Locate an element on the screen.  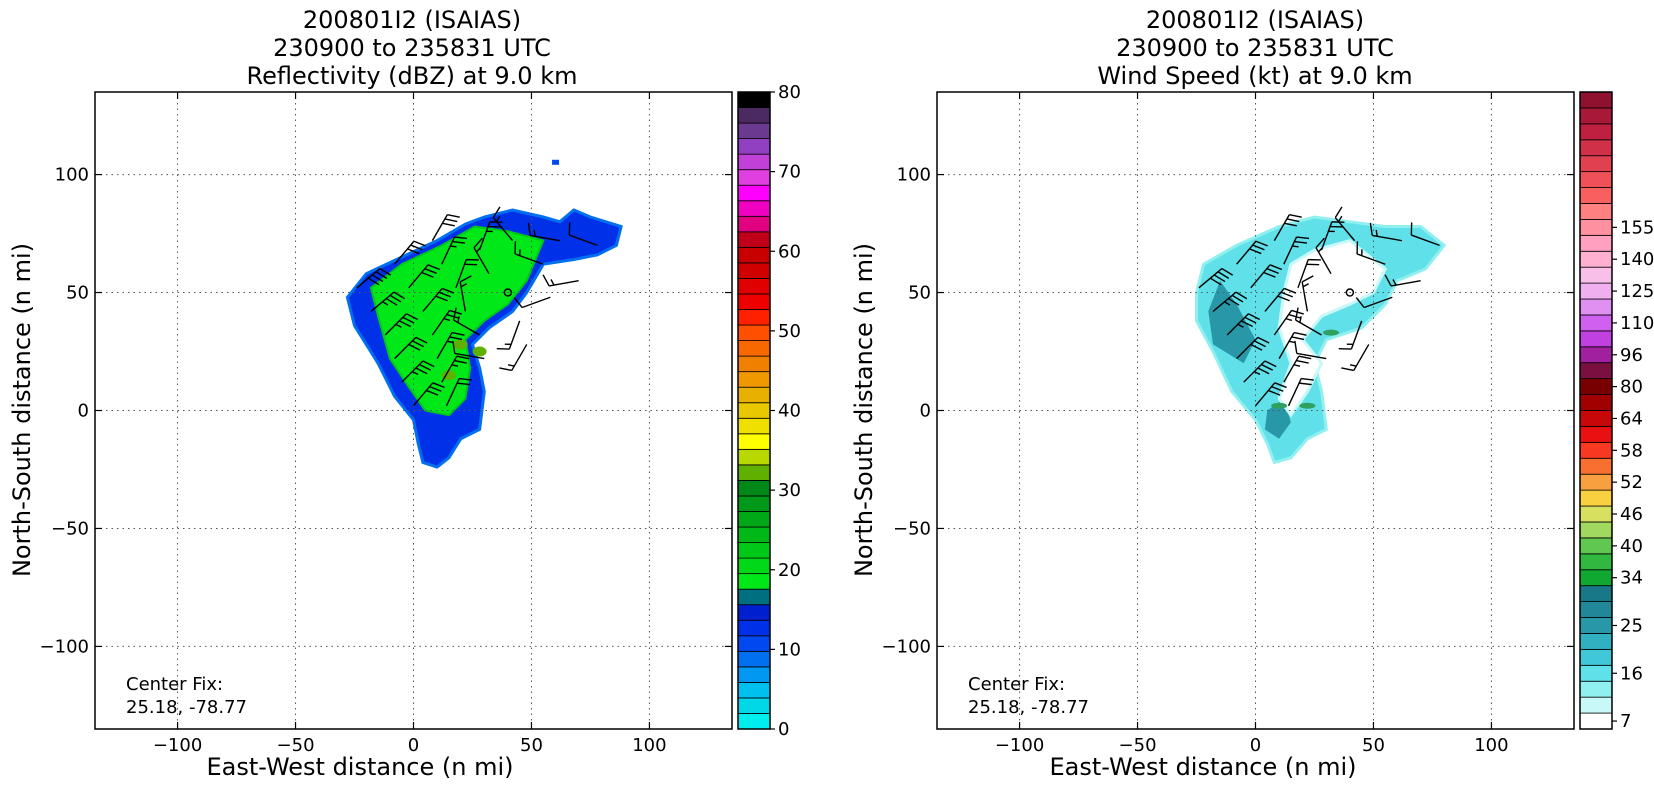
panel-title-line-3: Wind Speed (kt) at 9.0 km is located at coordinates (1254, 76).